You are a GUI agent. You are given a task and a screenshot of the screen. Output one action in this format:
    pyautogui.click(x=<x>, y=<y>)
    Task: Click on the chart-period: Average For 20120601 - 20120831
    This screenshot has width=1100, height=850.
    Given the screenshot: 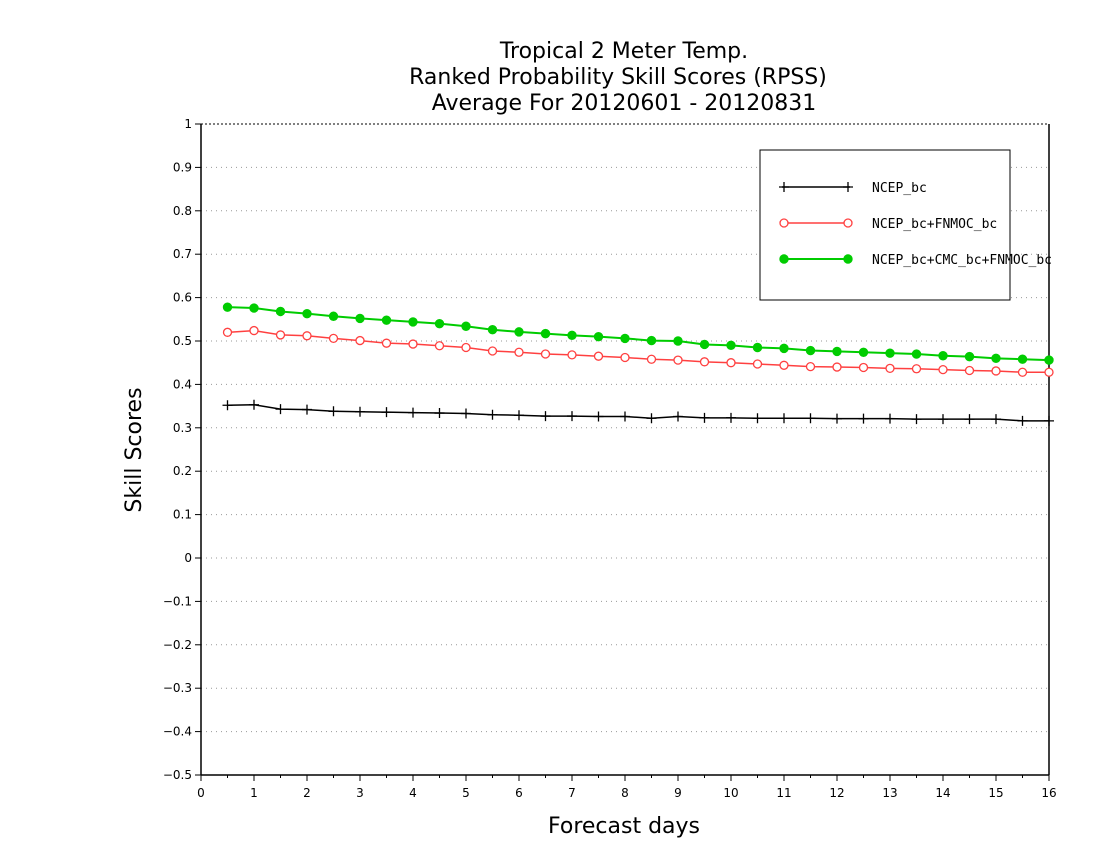 What is the action you would take?
    pyautogui.click(x=624, y=103)
    